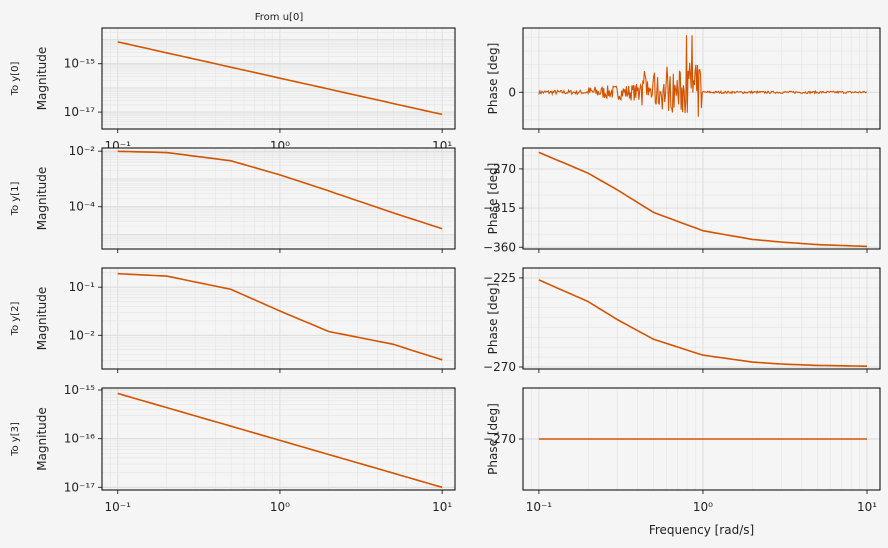  Describe the element at coordinates (280, 440) in the screenshot. I see `row3-magnitude-response-line` at that location.